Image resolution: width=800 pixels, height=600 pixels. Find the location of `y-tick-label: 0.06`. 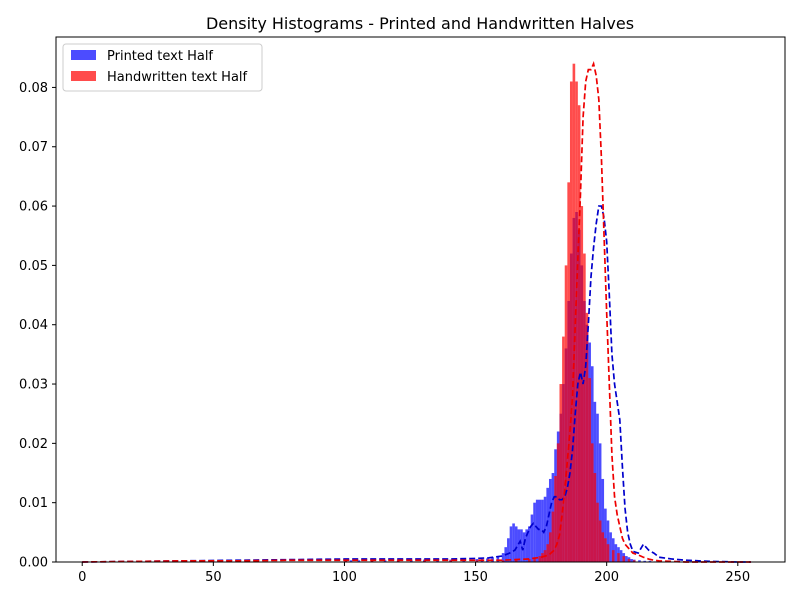

y-tick-label: 0.06 is located at coordinates (33, 207).